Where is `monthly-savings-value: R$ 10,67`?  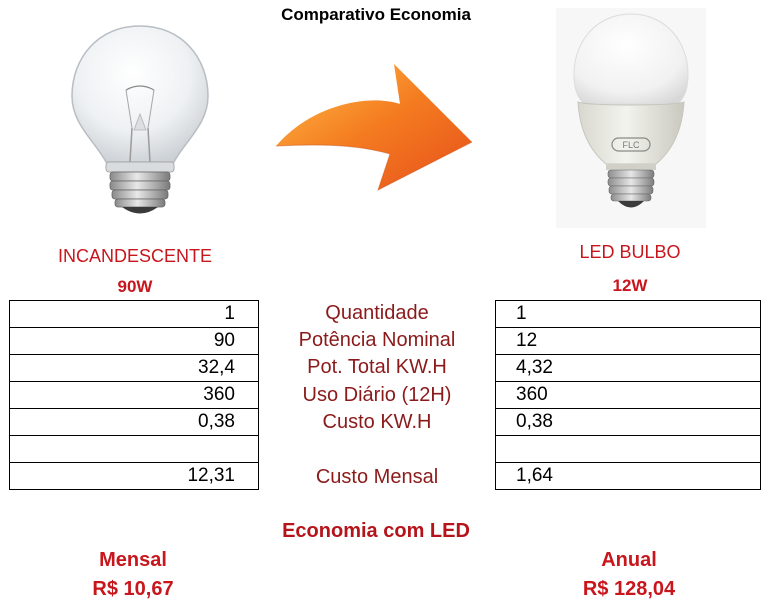 monthly-savings-value: R$ 10,67 is located at coordinates (133, 589).